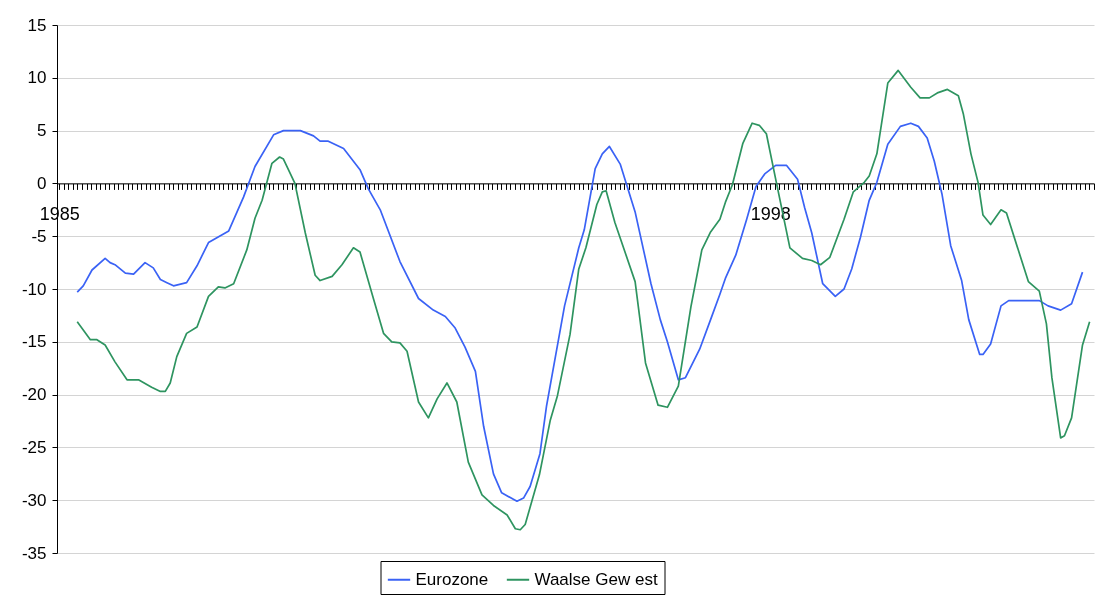 The image size is (1096, 606). Describe the element at coordinates (42, 183) in the screenshot. I see `y-tick-label: 0` at that location.